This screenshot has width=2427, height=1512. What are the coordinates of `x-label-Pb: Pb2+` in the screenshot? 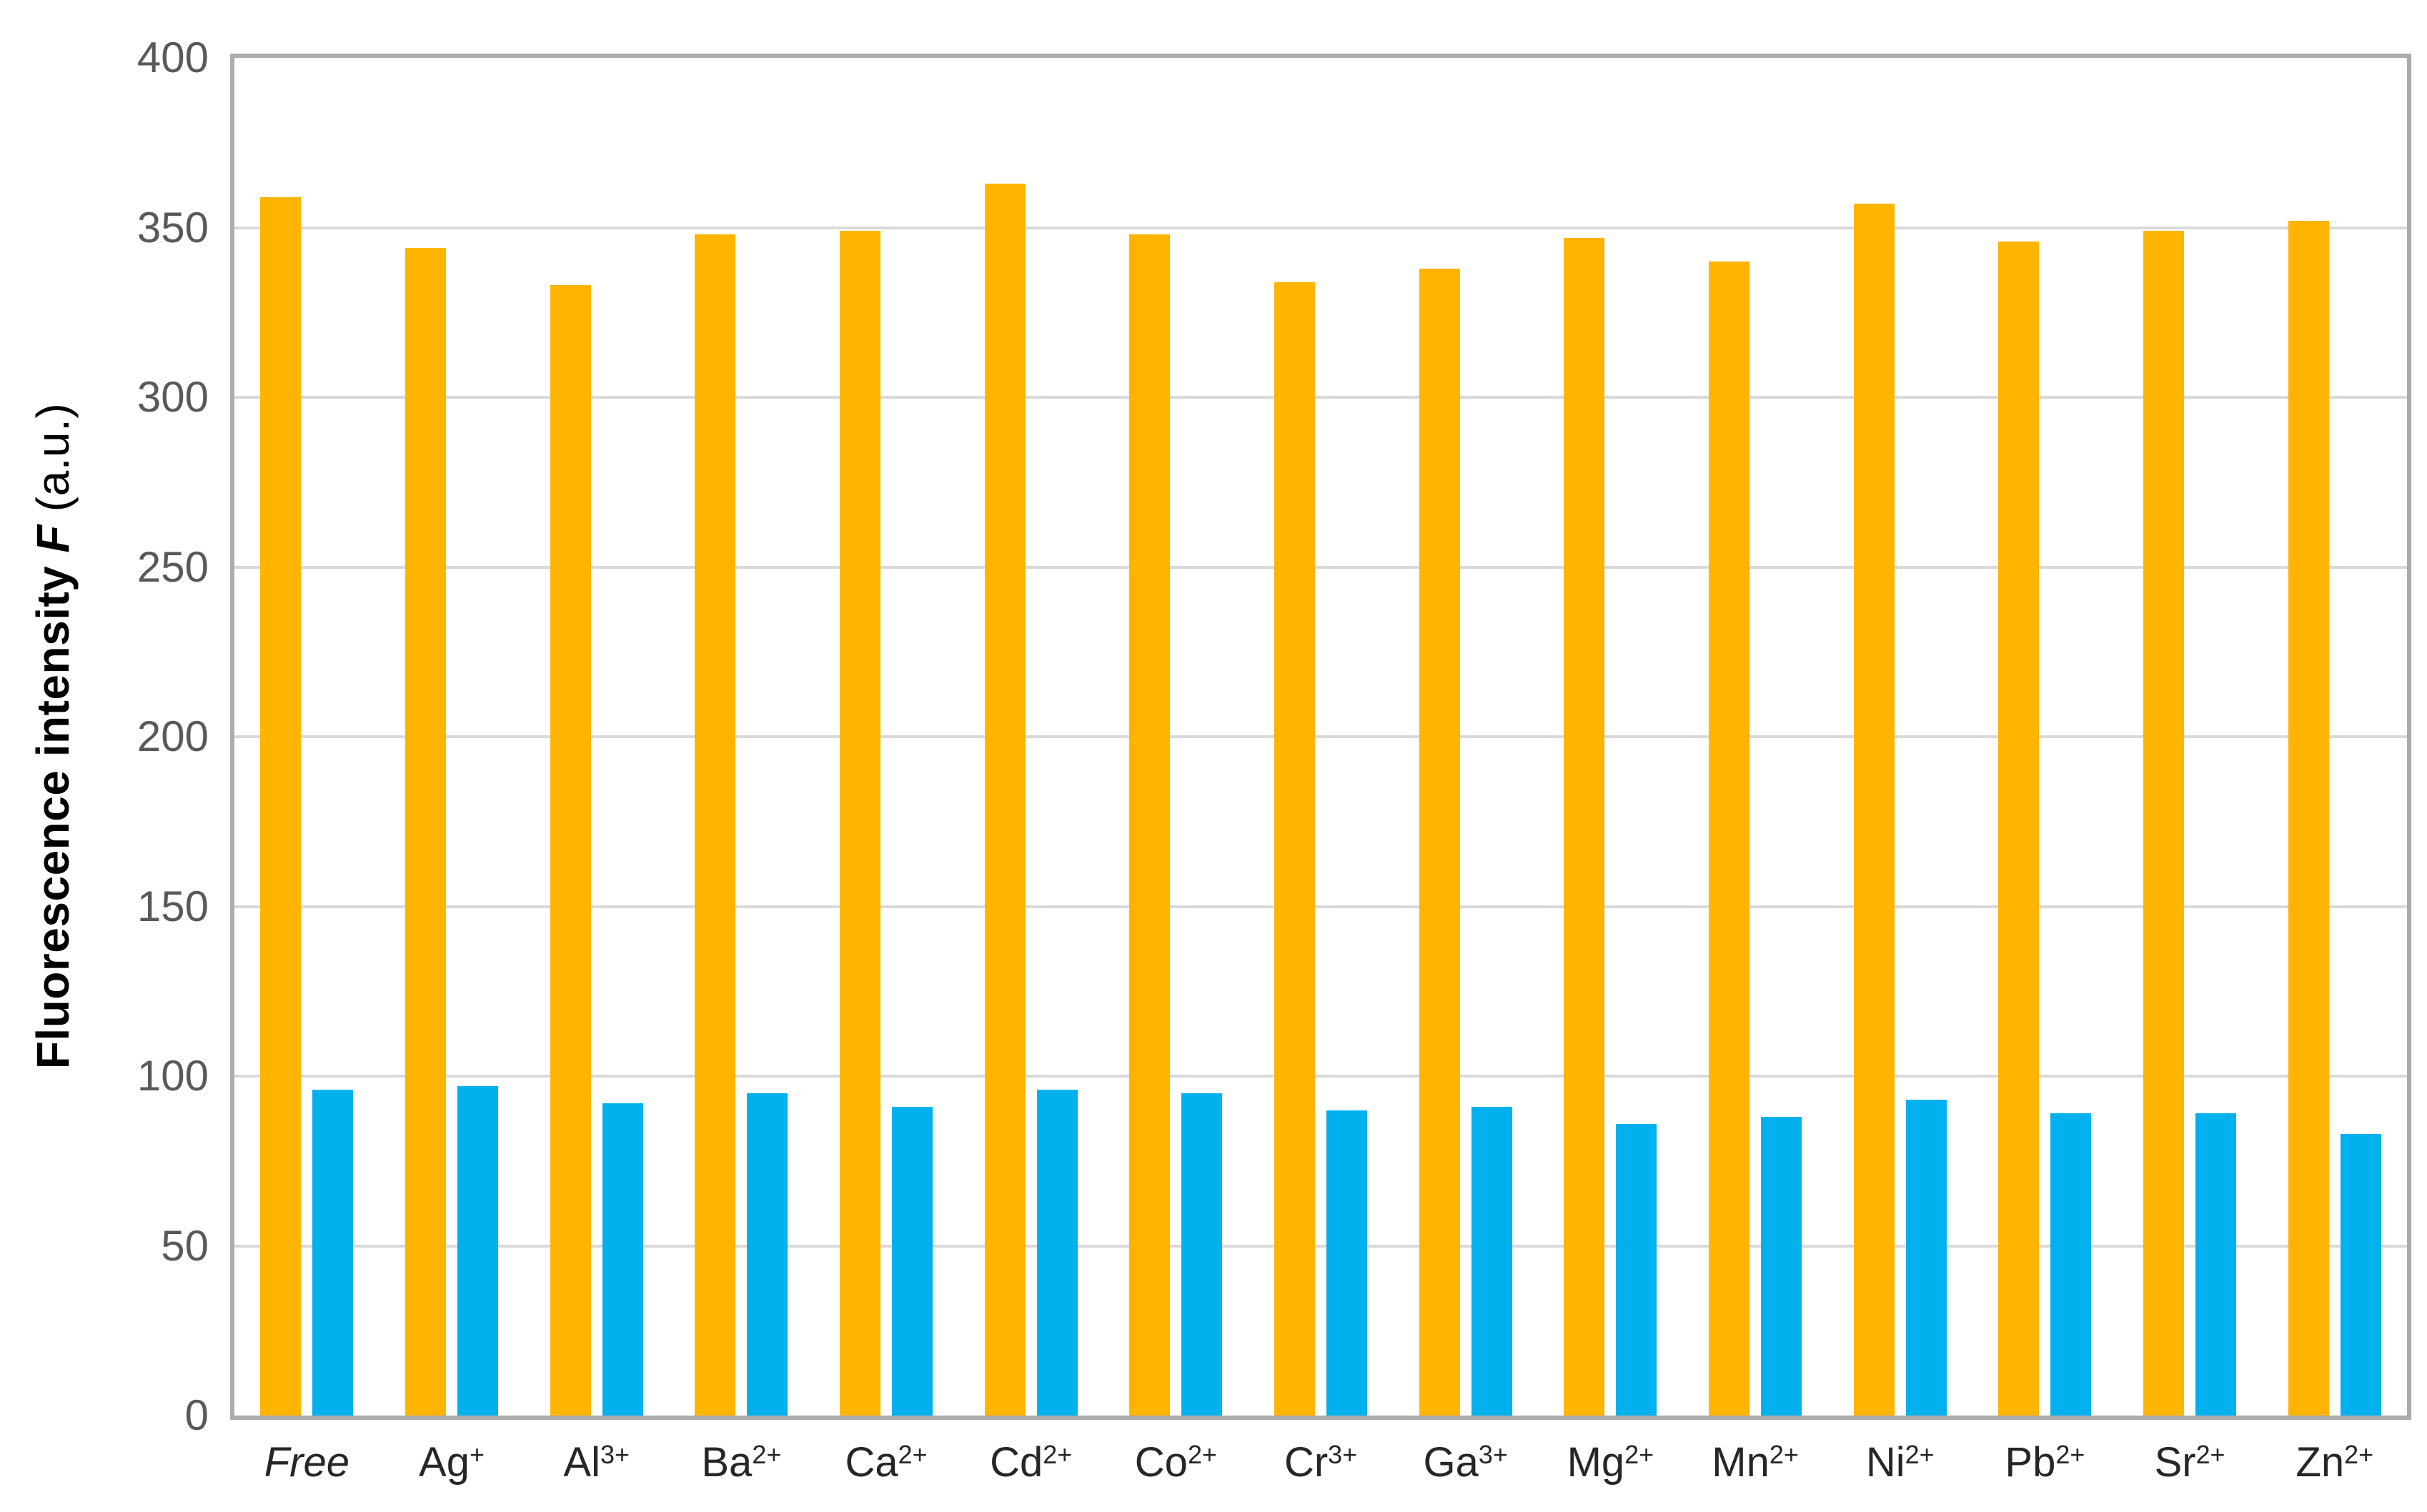 It's located at (2045, 1467).